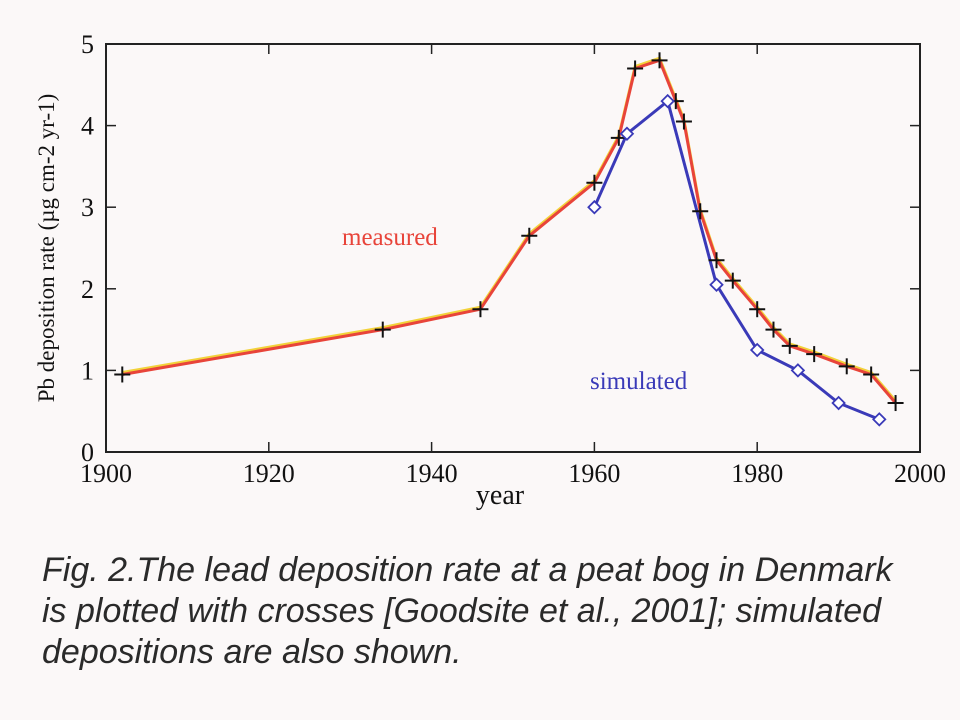  What do you see at coordinates (87, 370) in the screenshot?
I see `y-tick-label: 1` at bounding box center [87, 370].